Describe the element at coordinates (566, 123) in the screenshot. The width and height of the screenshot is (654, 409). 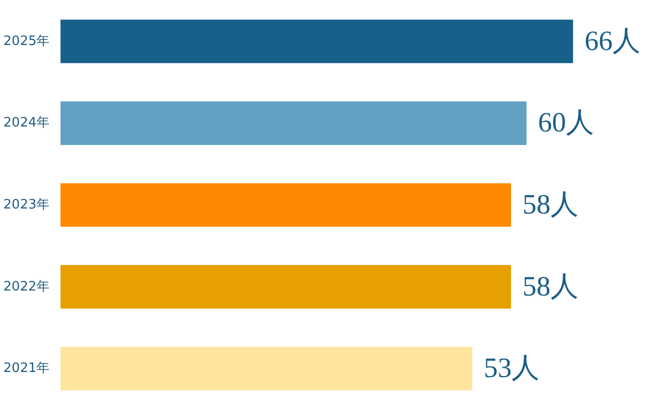
I see `data-label: 60人` at that location.